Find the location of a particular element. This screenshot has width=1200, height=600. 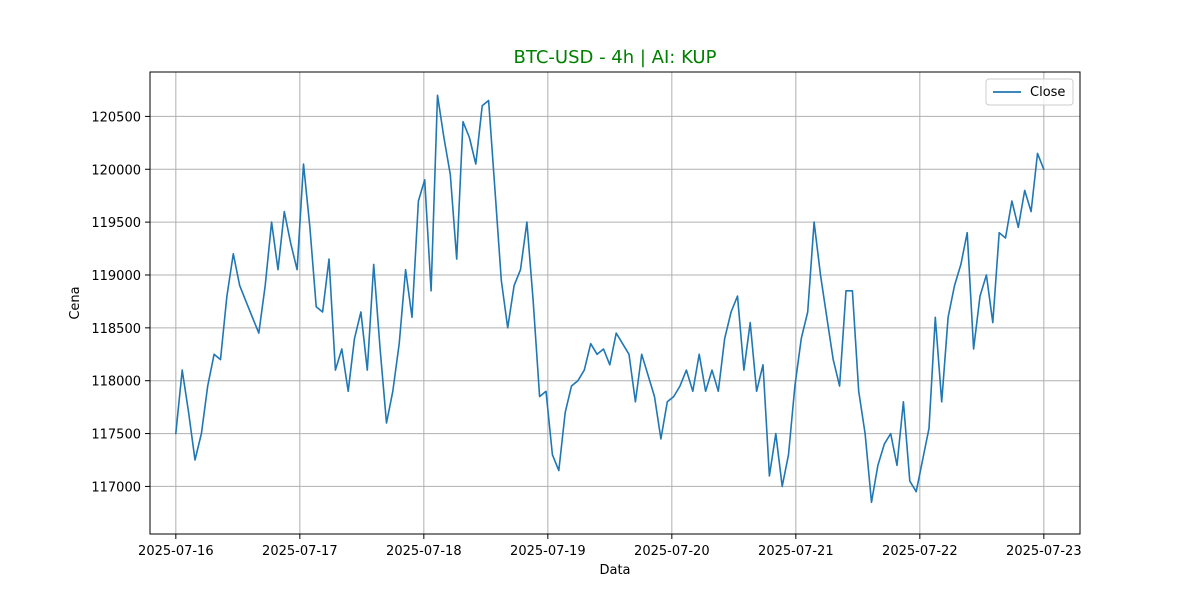

x-tick-label: 2025-07-21 is located at coordinates (796, 551).